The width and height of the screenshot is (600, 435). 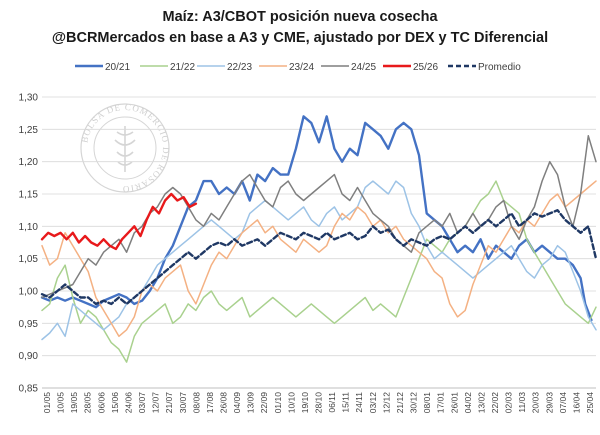 I want to click on x-tick-label: 10/10, so click(x=291, y=403).